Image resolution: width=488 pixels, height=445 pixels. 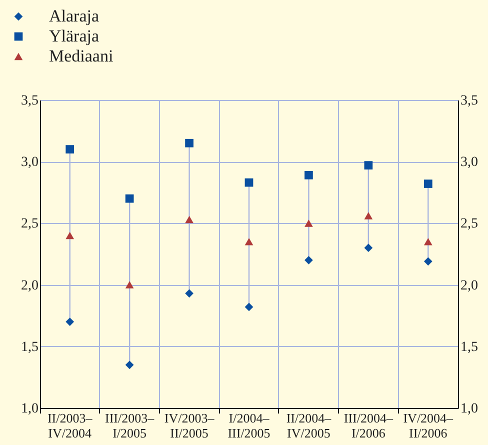 What do you see at coordinates (29, 347) in the screenshot?
I see `y-tick-label: 1,5` at bounding box center [29, 347].